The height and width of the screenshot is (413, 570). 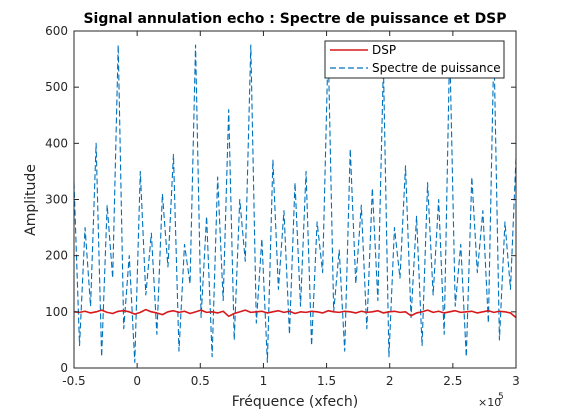 I want to click on y-tick-label: 100, so click(x=56, y=312).